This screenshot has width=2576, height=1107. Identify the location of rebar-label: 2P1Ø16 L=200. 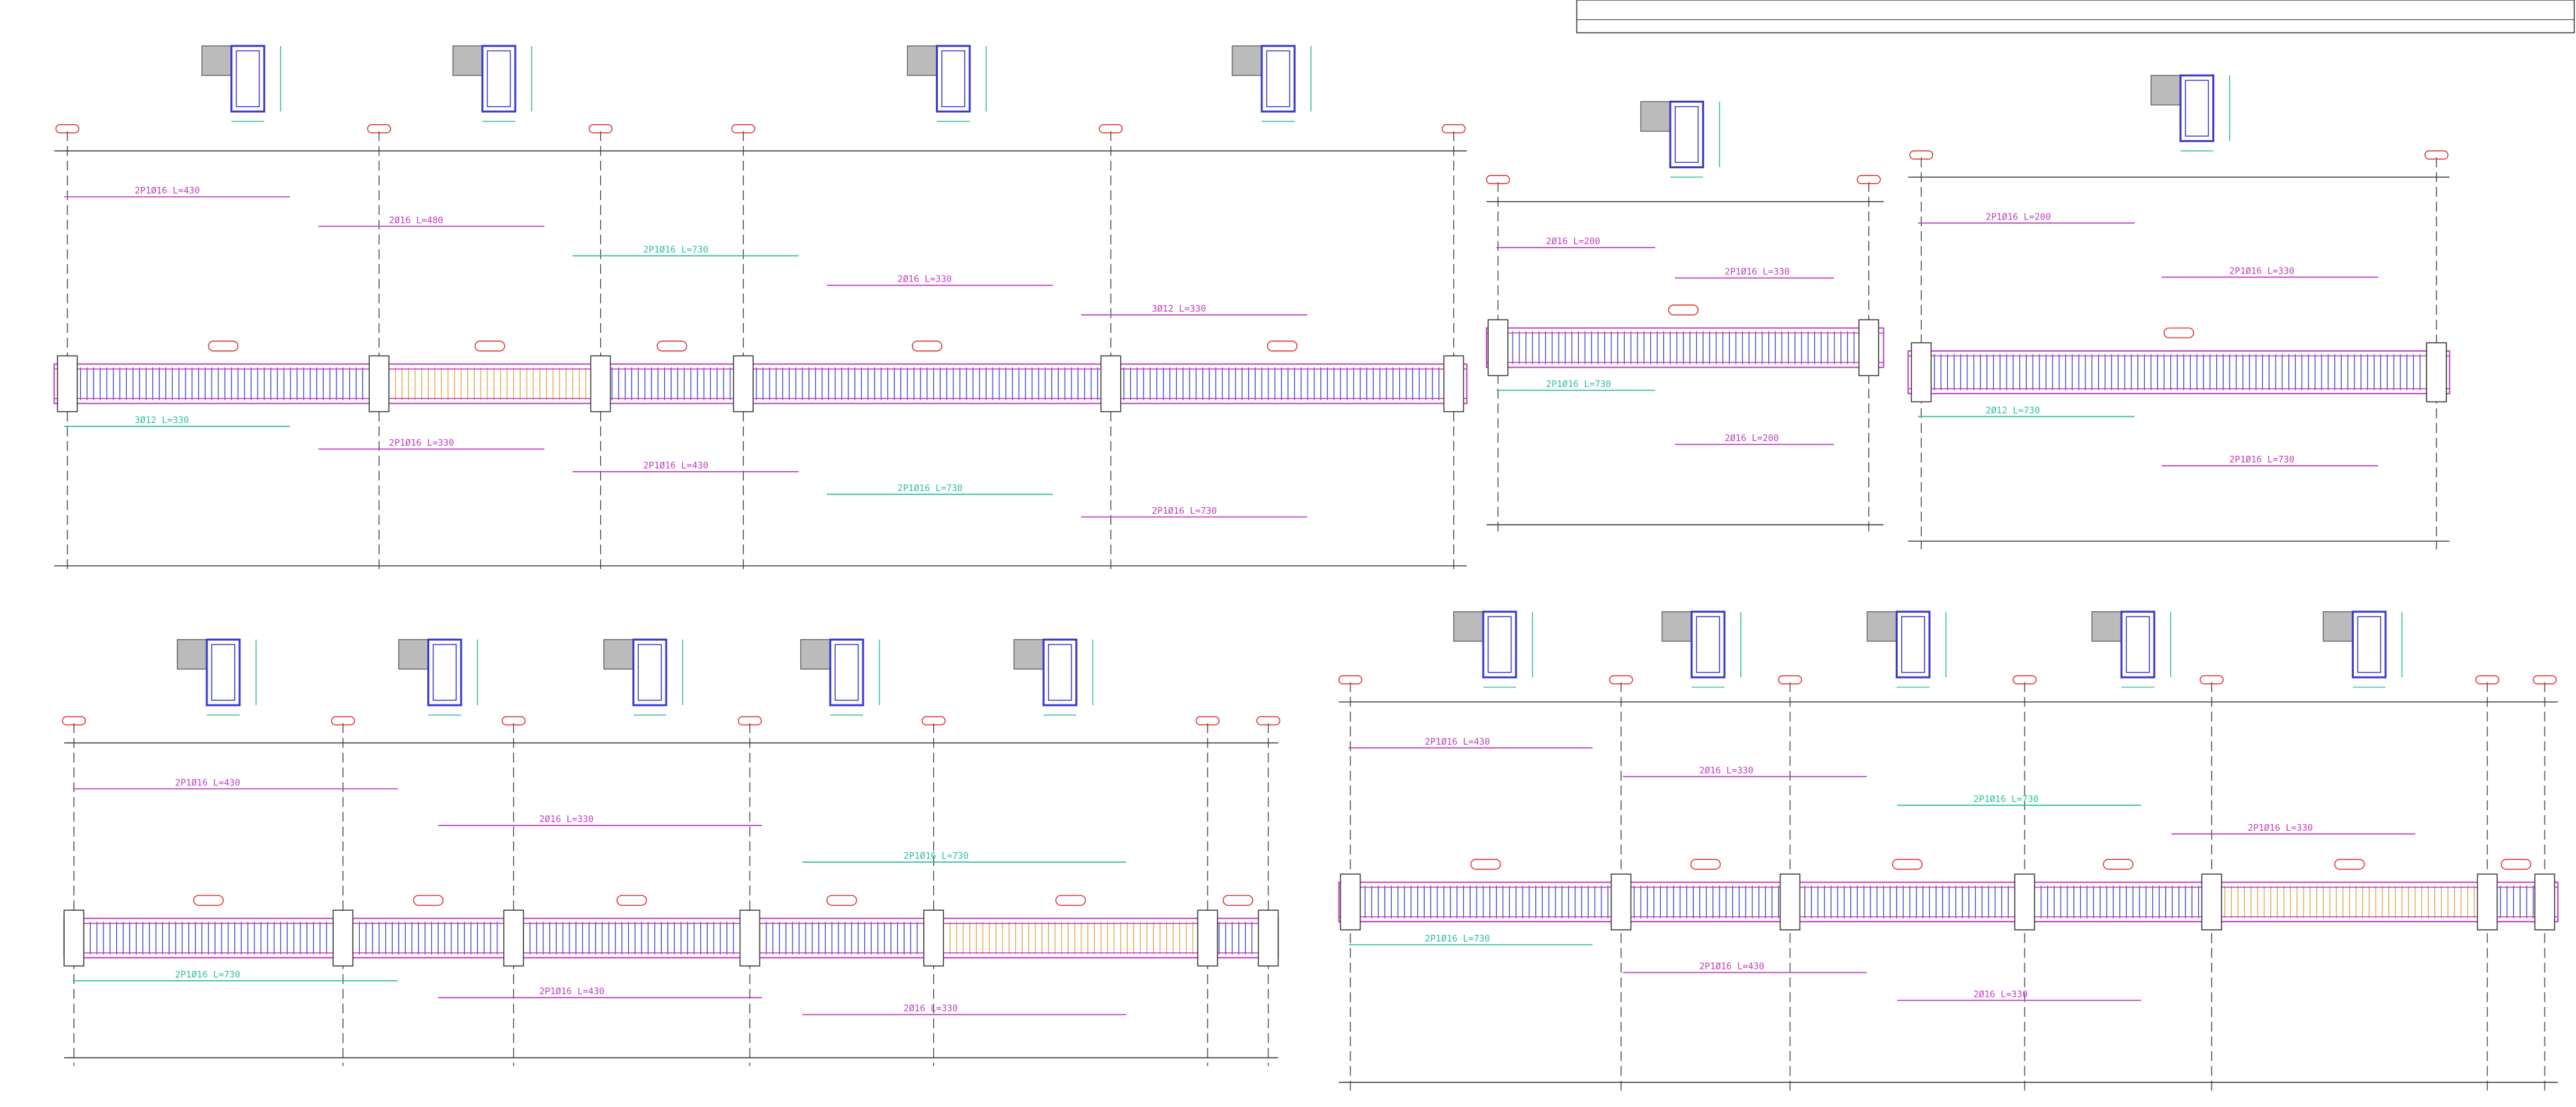
(2018, 217).